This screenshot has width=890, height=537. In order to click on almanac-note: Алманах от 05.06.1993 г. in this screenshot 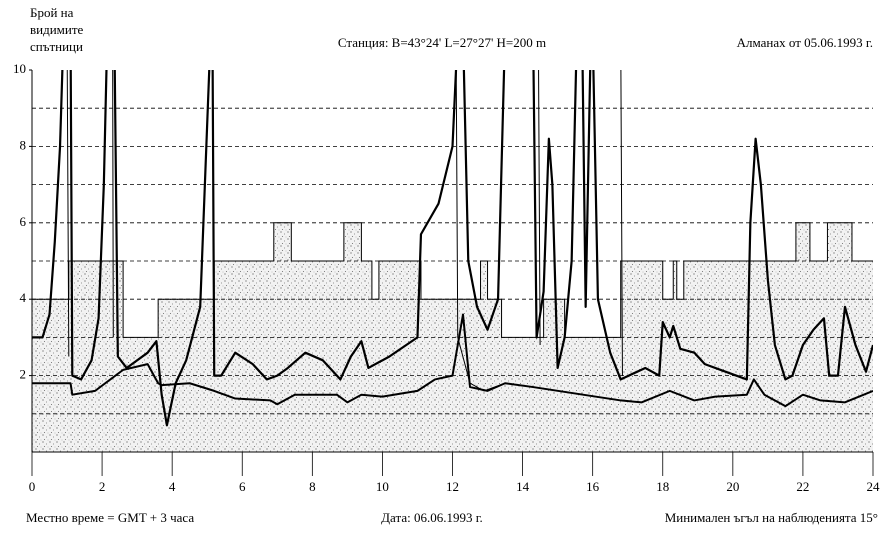, I will do `click(805, 42)`.